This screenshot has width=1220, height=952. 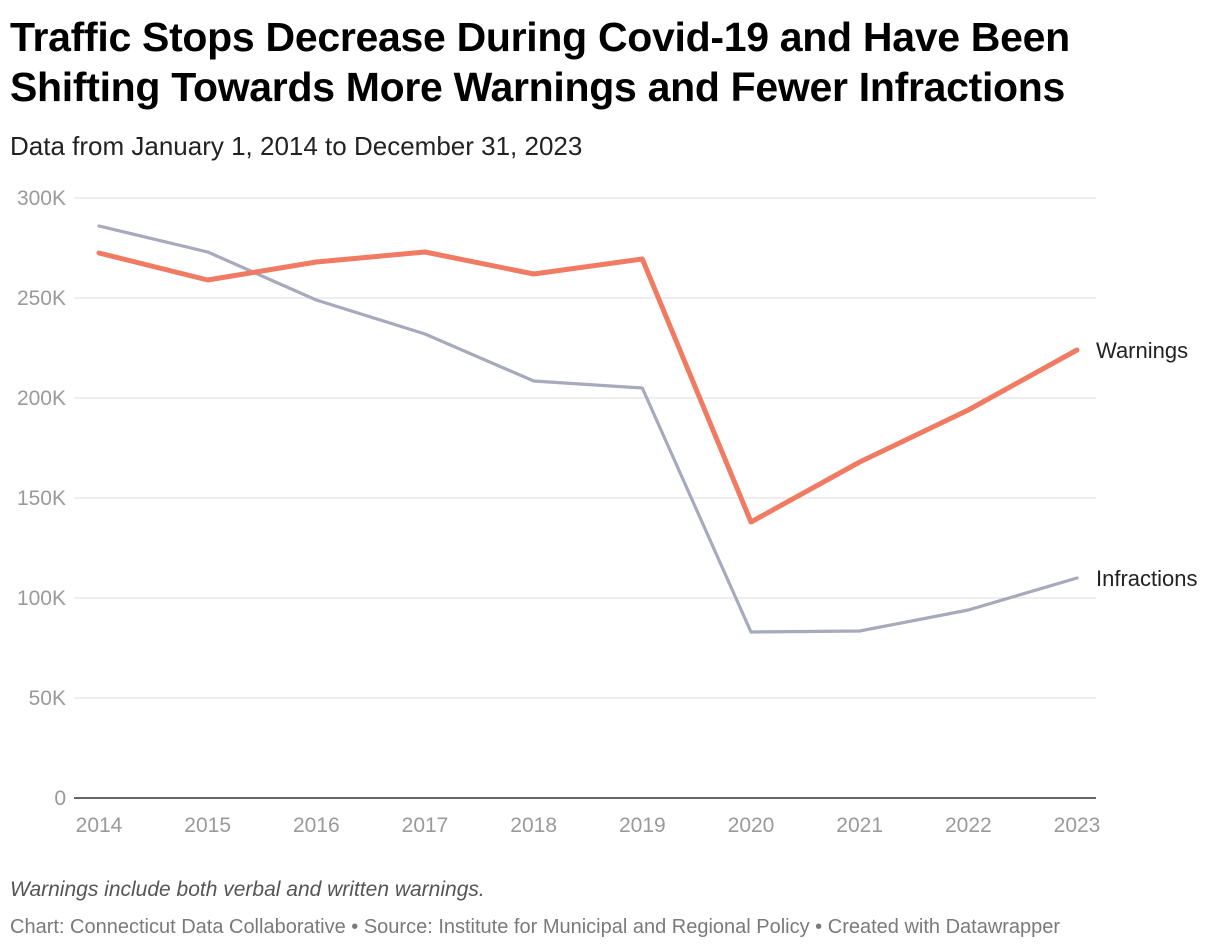 What do you see at coordinates (316, 825) in the screenshot?
I see `x-tick-label: 2016` at bounding box center [316, 825].